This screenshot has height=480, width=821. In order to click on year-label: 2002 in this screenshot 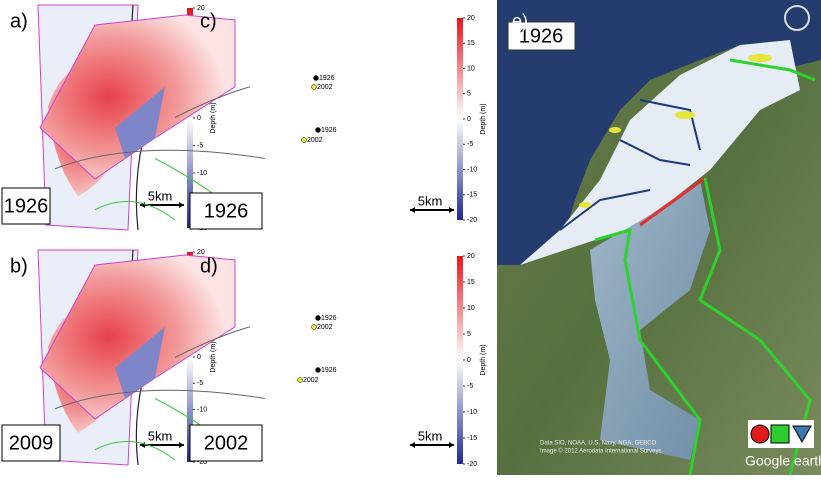, I will do `click(226, 443)`.